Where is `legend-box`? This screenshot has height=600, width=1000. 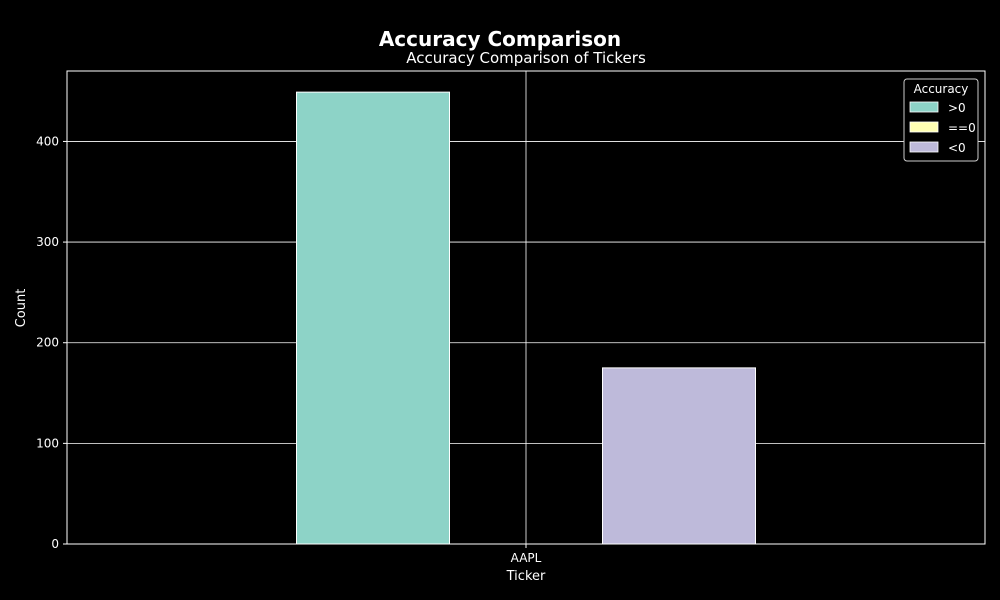 legend-box is located at coordinates (941, 120).